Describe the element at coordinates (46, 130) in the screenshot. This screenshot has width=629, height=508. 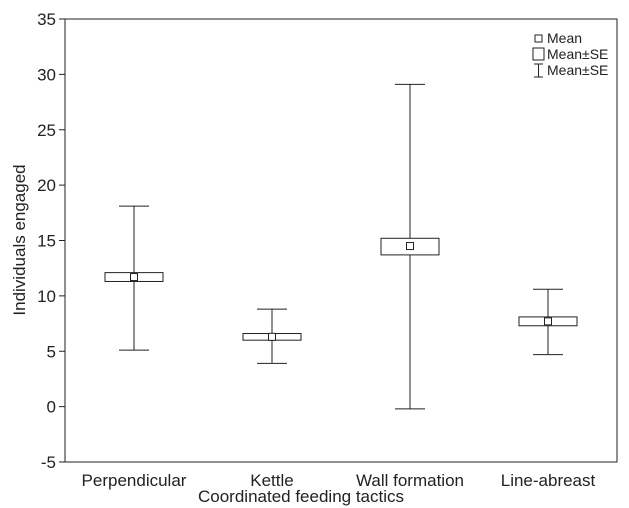
I see `y-tick-label: 25` at that location.